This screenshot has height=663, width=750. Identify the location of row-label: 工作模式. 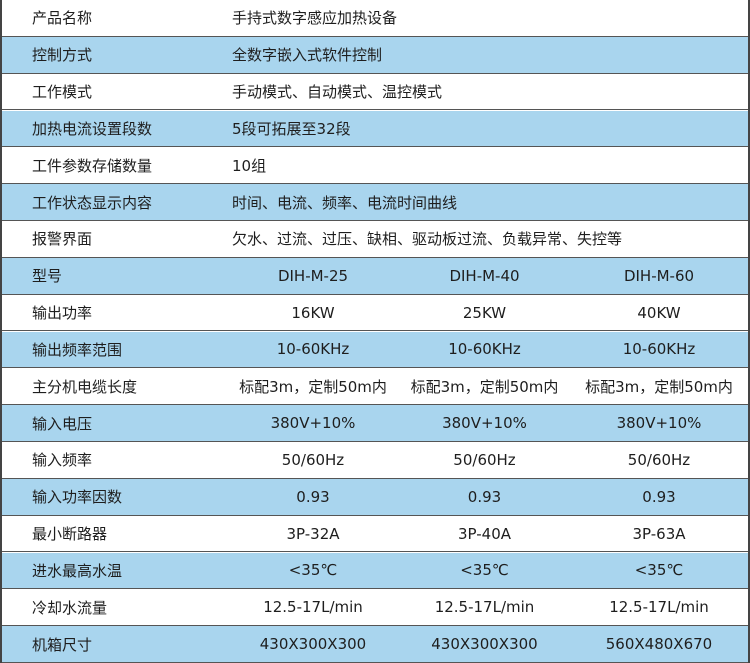
(62, 92).